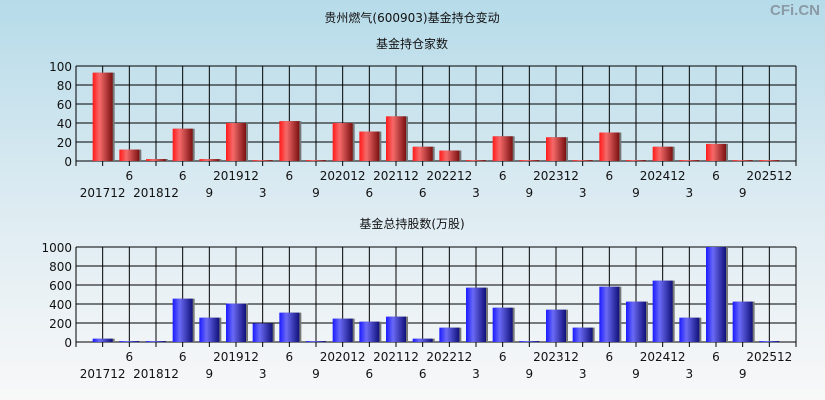 This screenshot has height=400, width=825. What do you see at coordinates (60, 305) in the screenshot?
I see `y-tick-label: 400` at bounding box center [60, 305].